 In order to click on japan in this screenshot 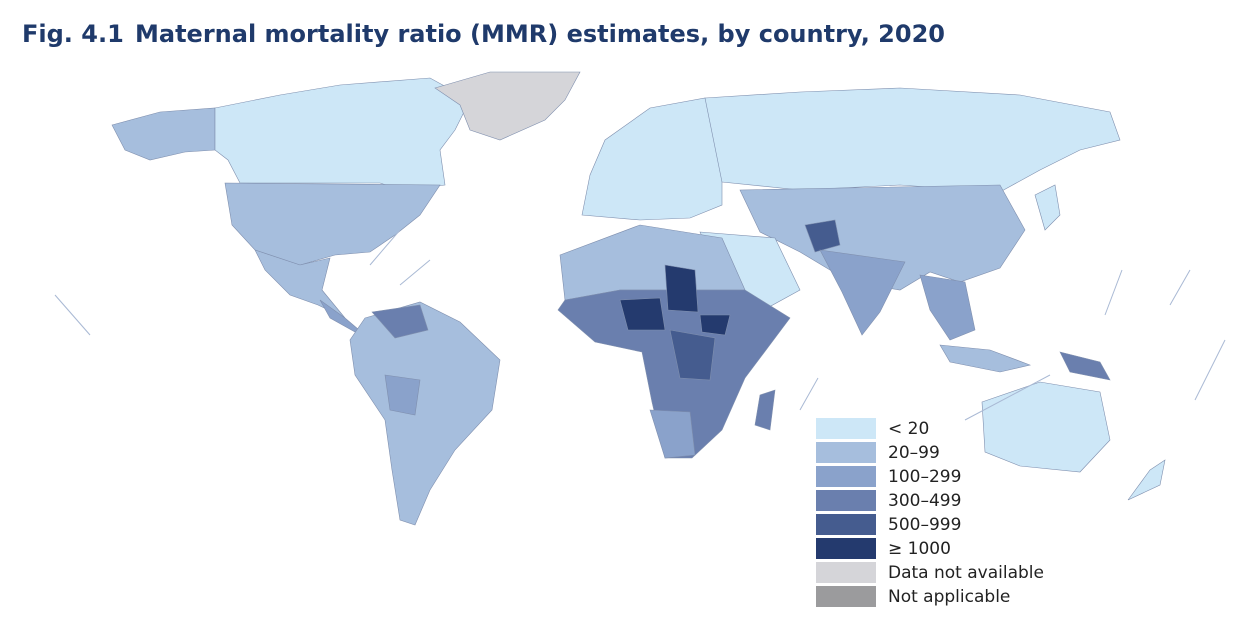, I will do `click(1047, 207)`.